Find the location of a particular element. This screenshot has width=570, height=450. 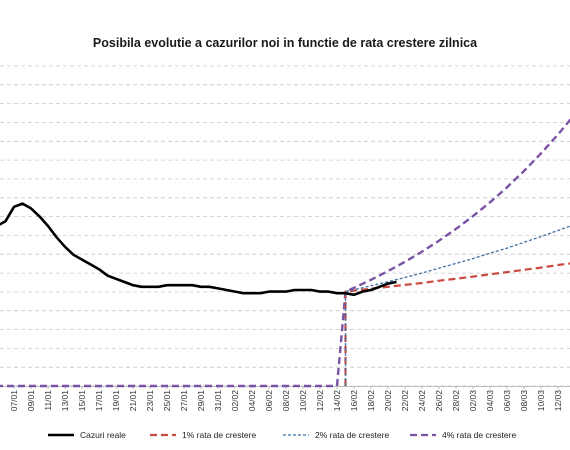

x-tick-label: 06/03 is located at coordinates (507, 401).